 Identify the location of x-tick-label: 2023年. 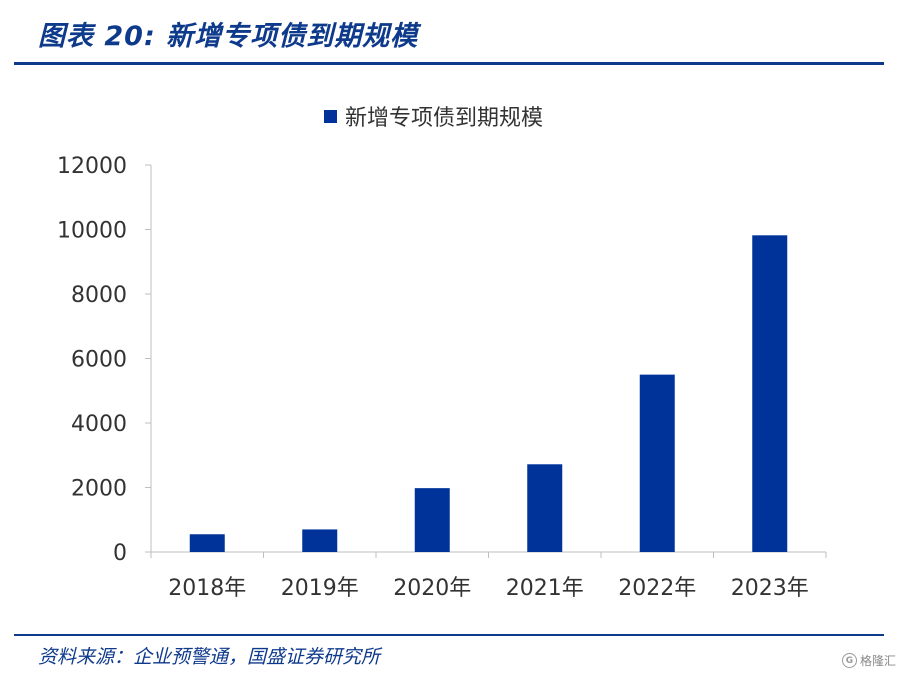
(770, 588).